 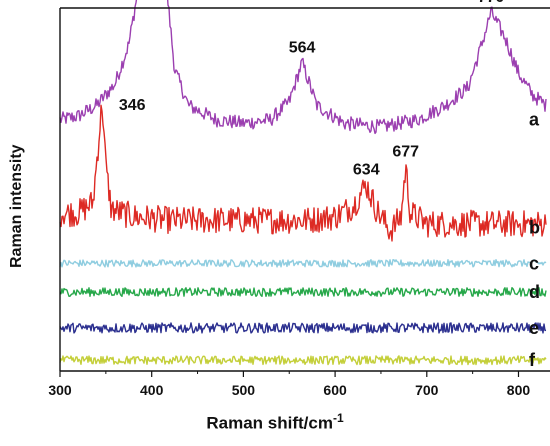 What do you see at coordinates (60, 390) in the screenshot?
I see `x-tick-label-300: 300` at bounding box center [60, 390].